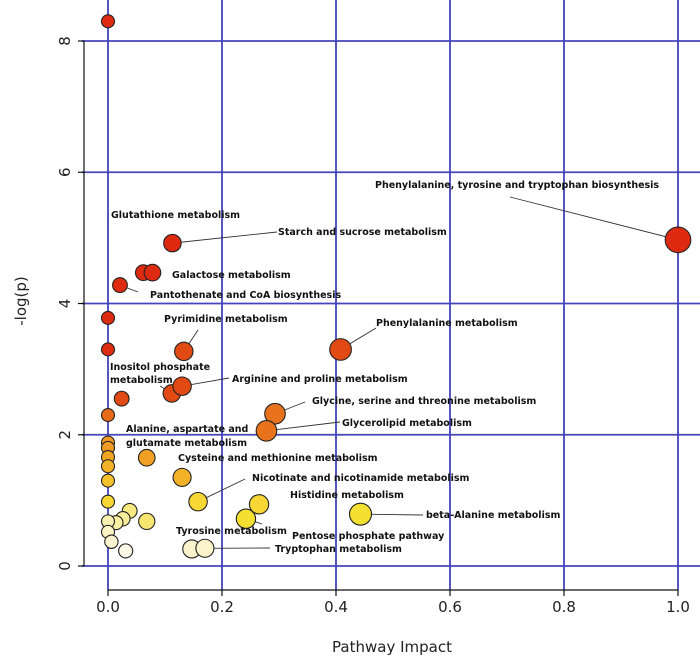 The width and height of the screenshot is (700, 664). I want to click on point-label: Phenylalanine metabolism, so click(447, 323).